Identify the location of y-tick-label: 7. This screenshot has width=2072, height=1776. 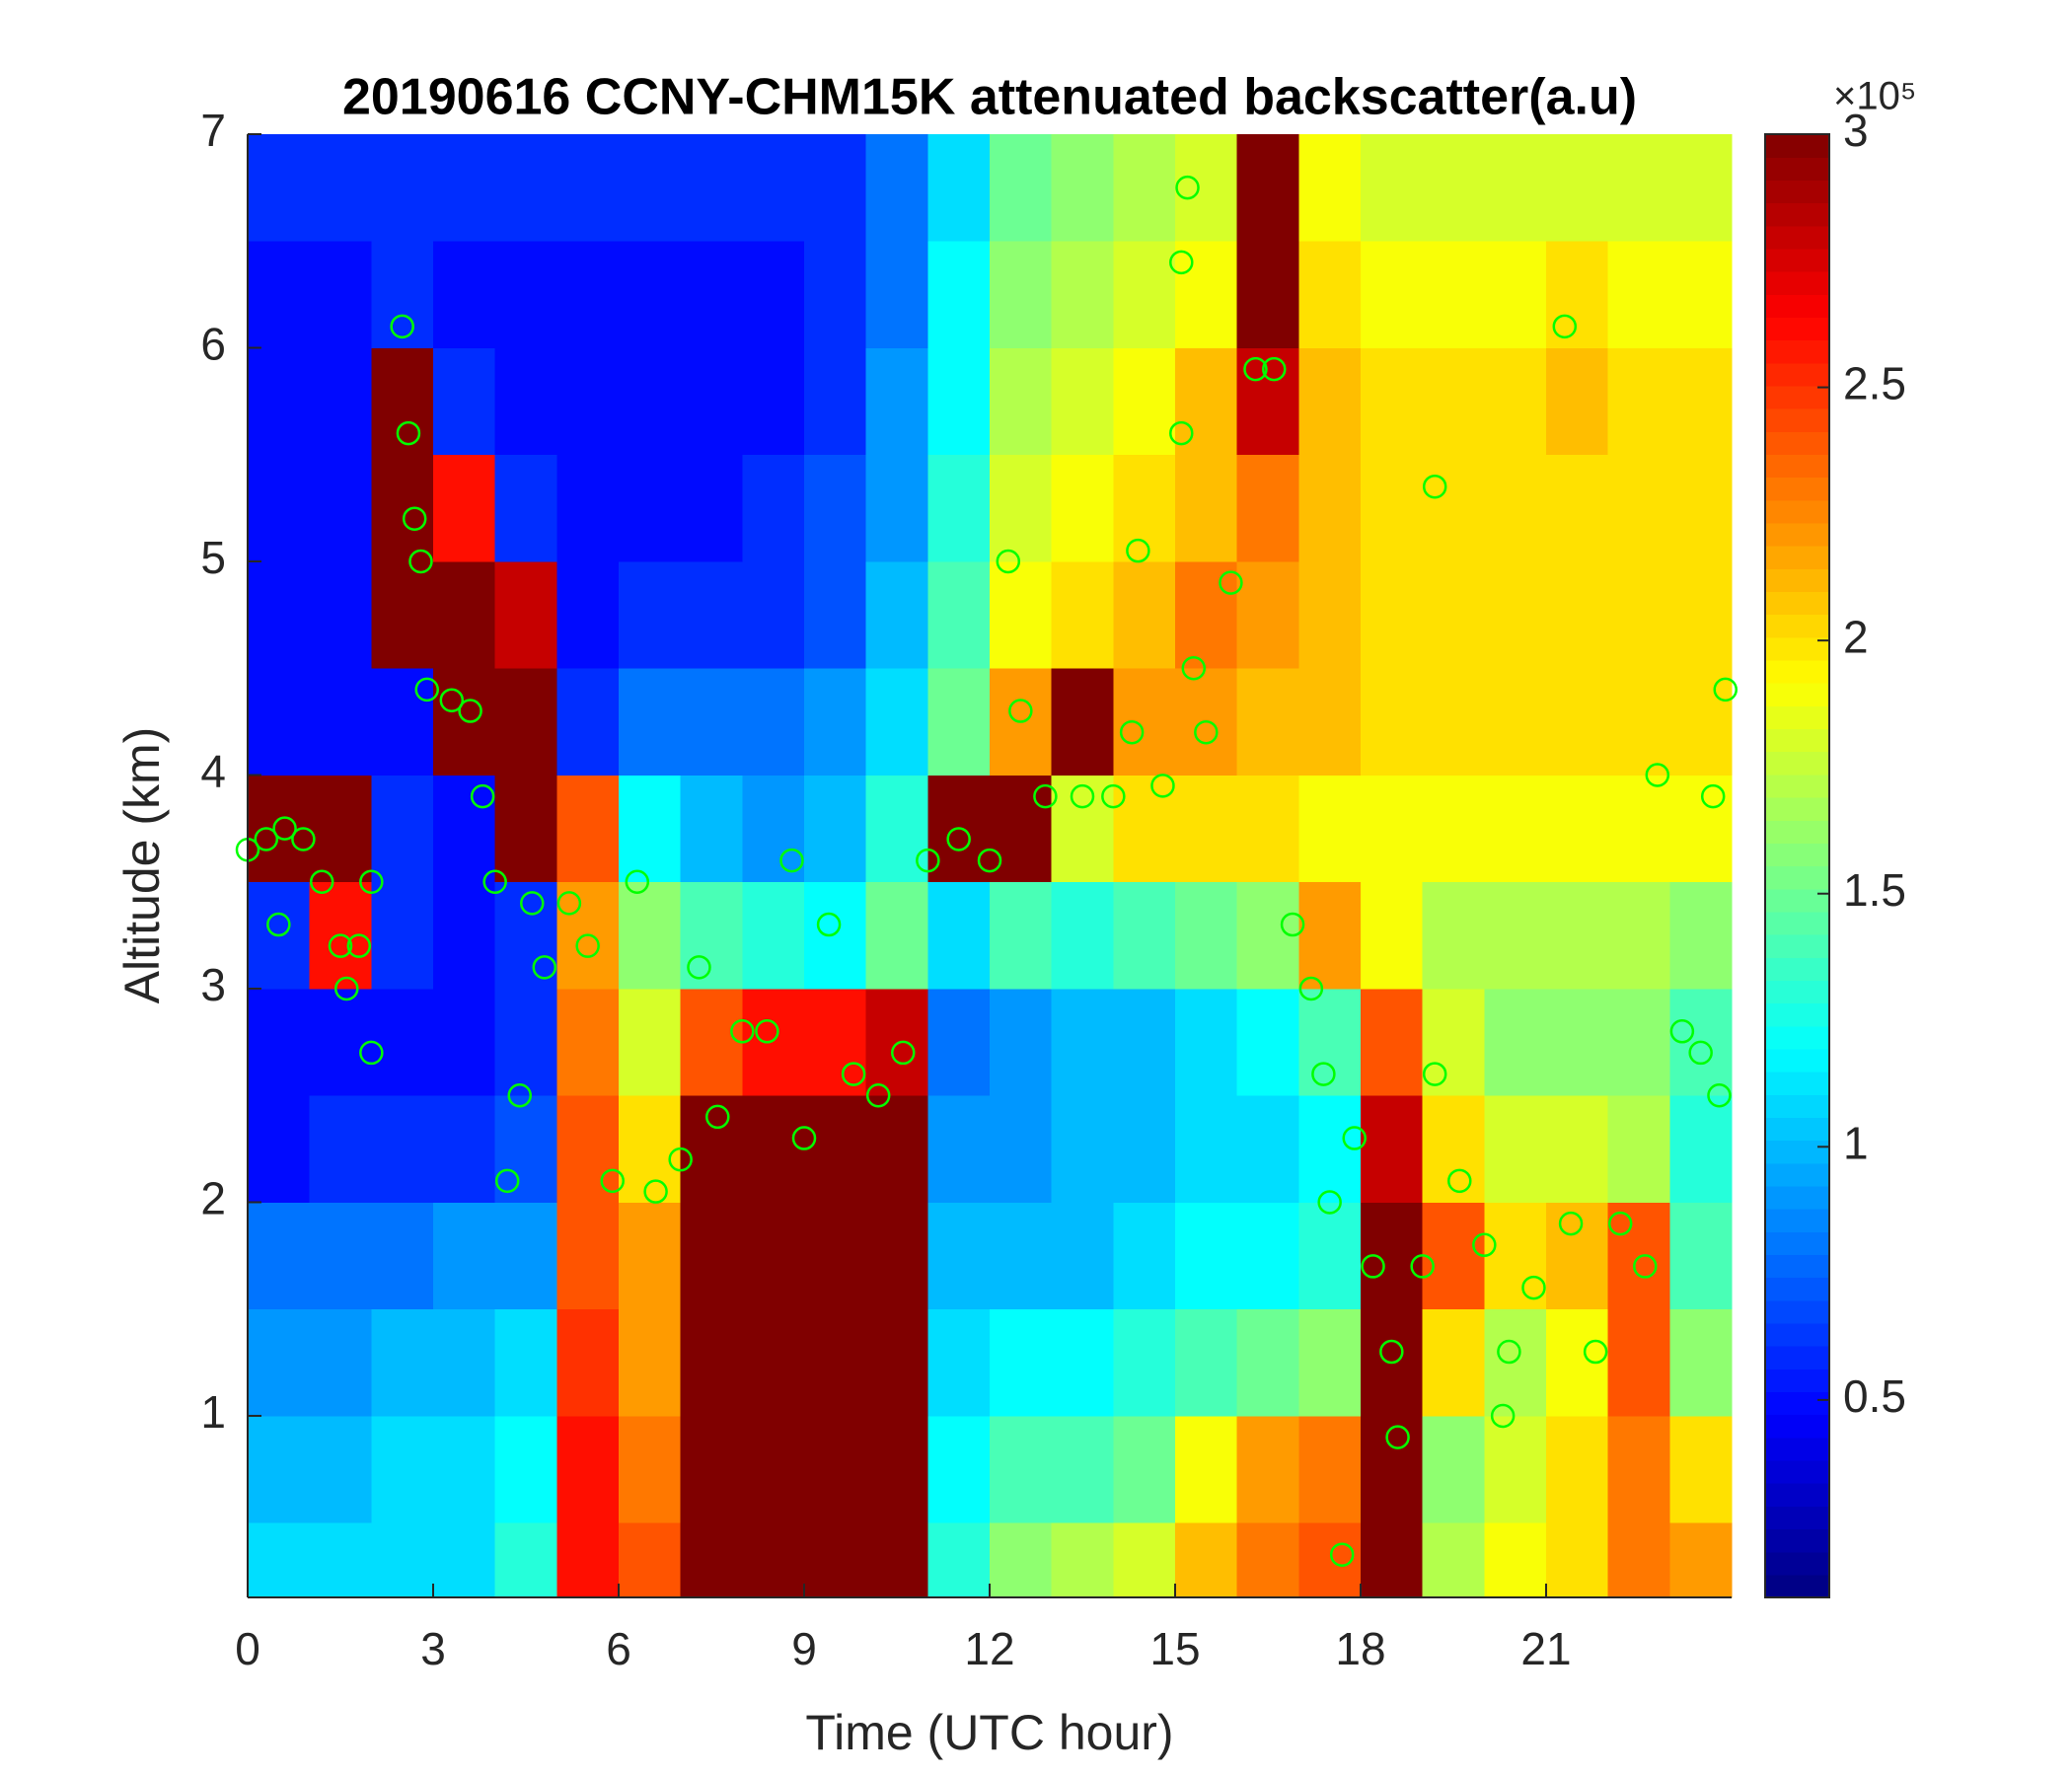
(213, 130).